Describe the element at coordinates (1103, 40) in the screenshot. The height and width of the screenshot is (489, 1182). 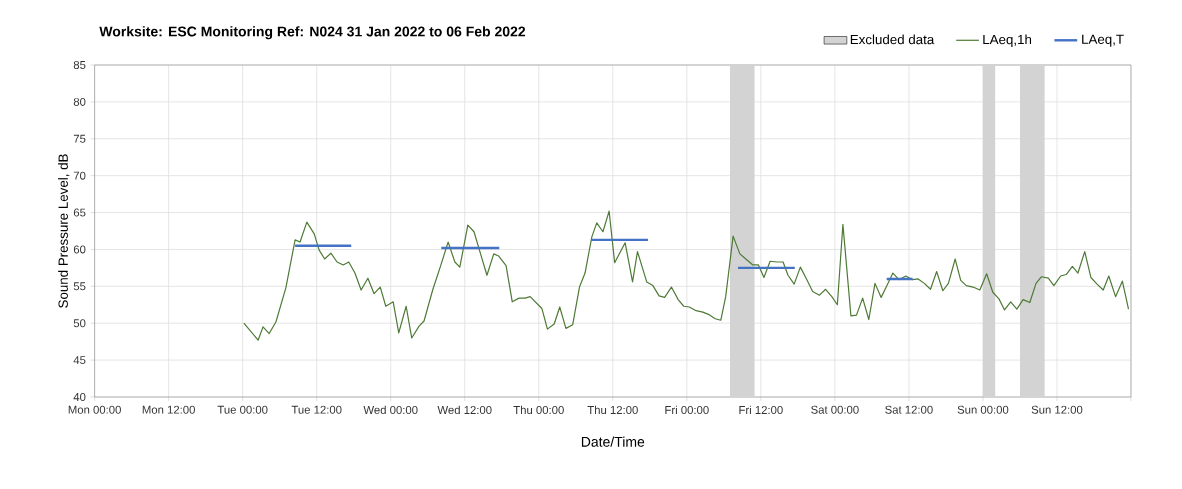
I see `legend-label: LAeq,T` at that location.